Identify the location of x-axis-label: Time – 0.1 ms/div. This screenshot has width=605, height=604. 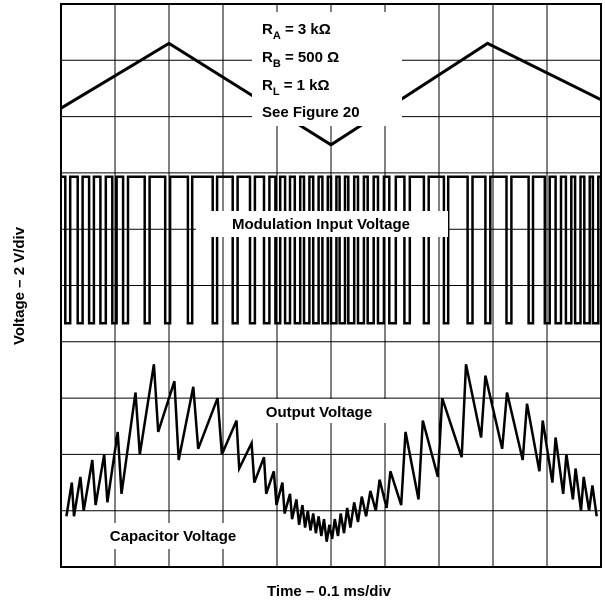
(329, 591).